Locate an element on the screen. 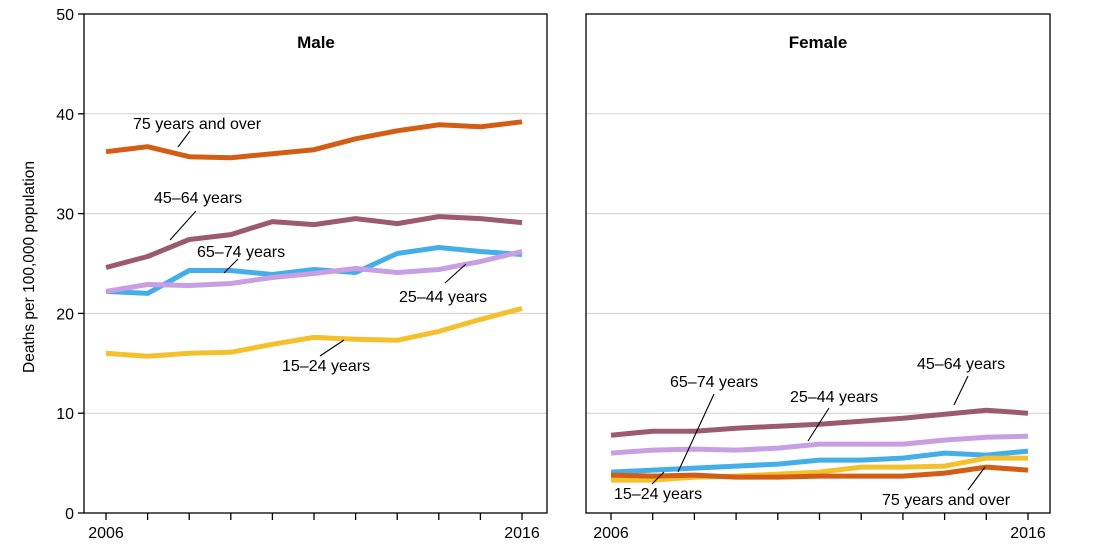  series-line-male-45-64-years is located at coordinates (314, 242).